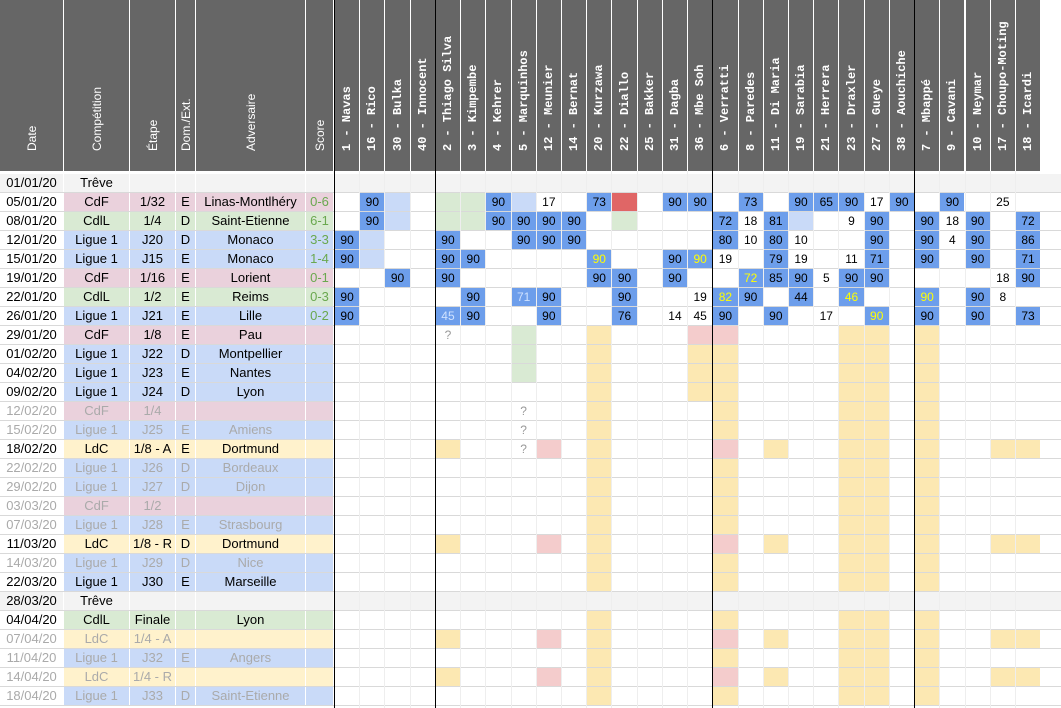 This screenshot has height=708, width=1061. What do you see at coordinates (152, 658) in the screenshot?
I see `match-etape-cell: J32` at bounding box center [152, 658].